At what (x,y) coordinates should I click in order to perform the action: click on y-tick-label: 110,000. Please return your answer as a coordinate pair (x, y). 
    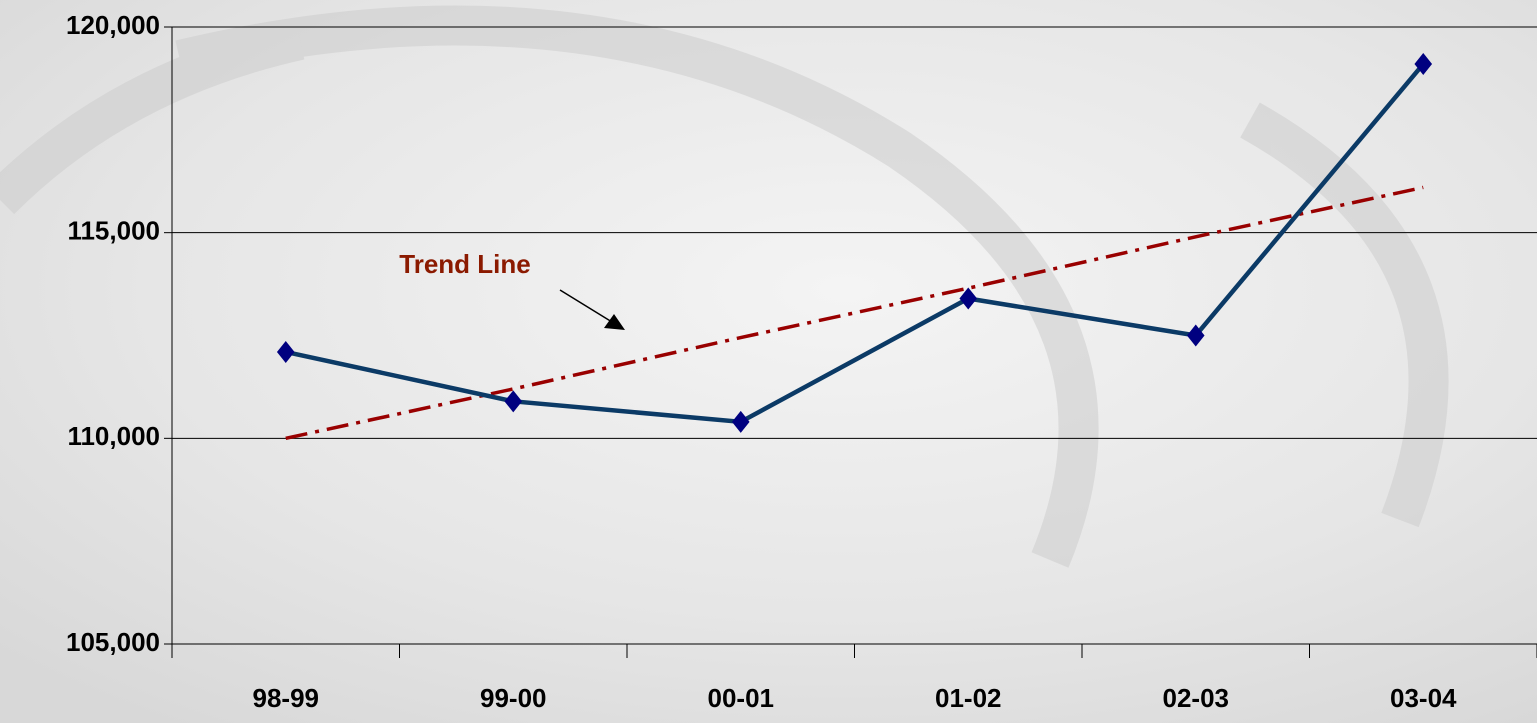
    Looking at the image, I should click on (113, 436).